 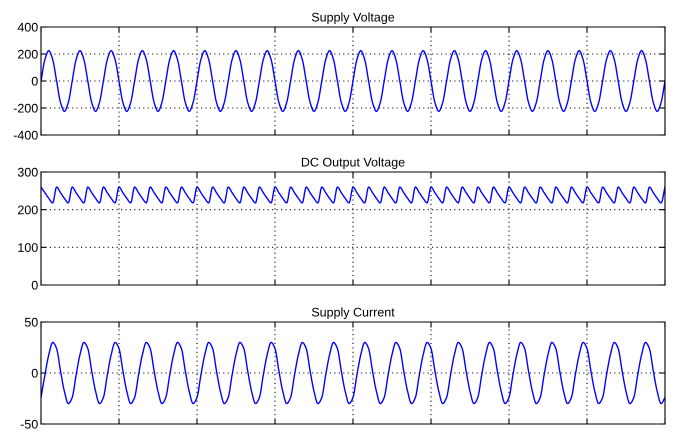 What do you see at coordinates (31, 322) in the screenshot?
I see `y-tick-label: 50` at bounding box center [31, 322].